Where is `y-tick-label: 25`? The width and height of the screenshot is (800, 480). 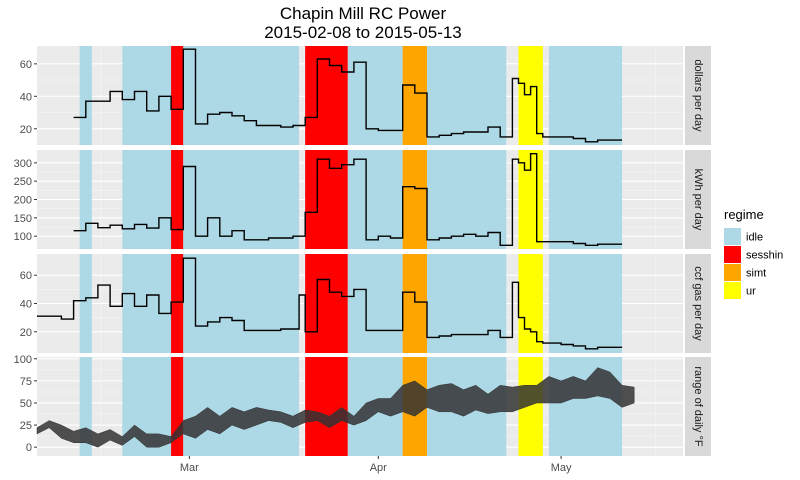
y-tick-label: 25 is located at coordinates (26, 426).